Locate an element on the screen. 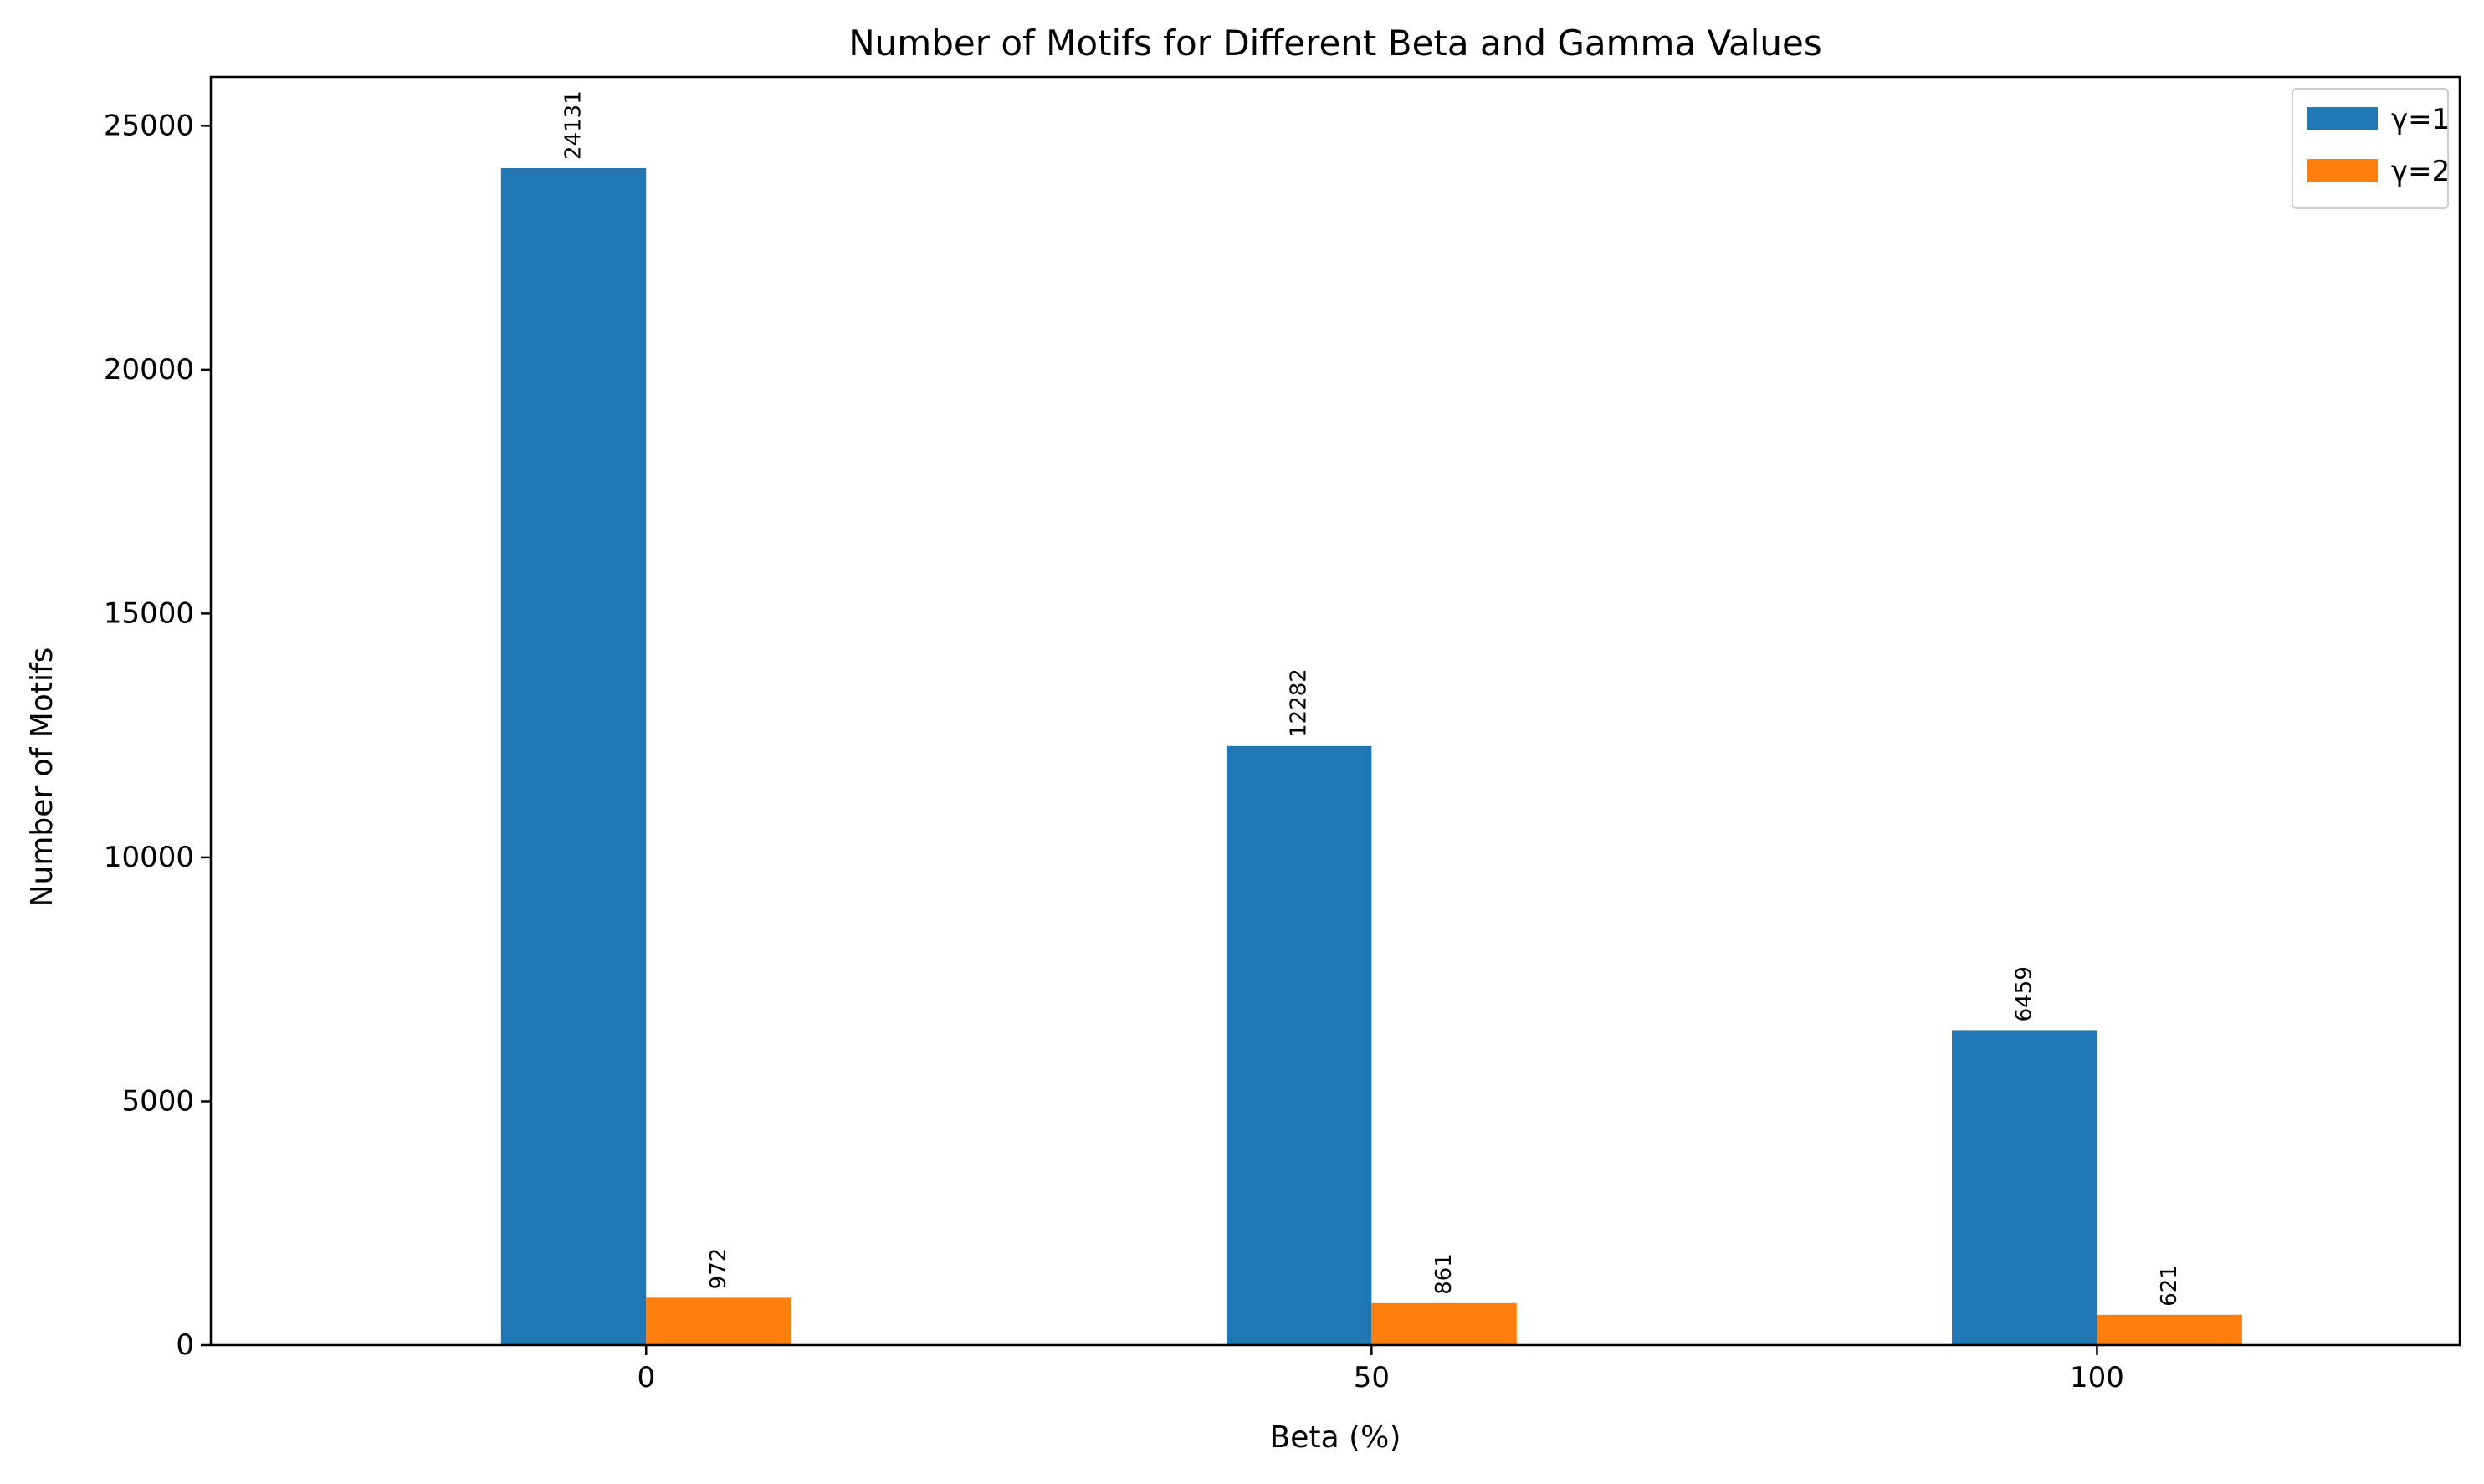 This screenshot has height=1484, width=2484. legend: γ=1 γ=2 is located at coordinates (2371, 148).